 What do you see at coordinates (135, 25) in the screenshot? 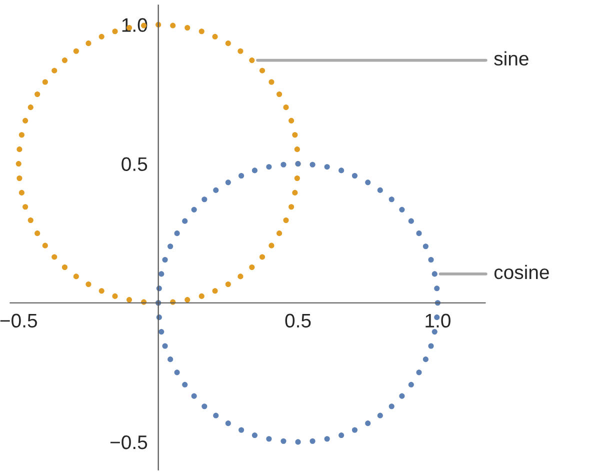
I see `y-tick-label: 1.0` at bounding box center [135, 25].